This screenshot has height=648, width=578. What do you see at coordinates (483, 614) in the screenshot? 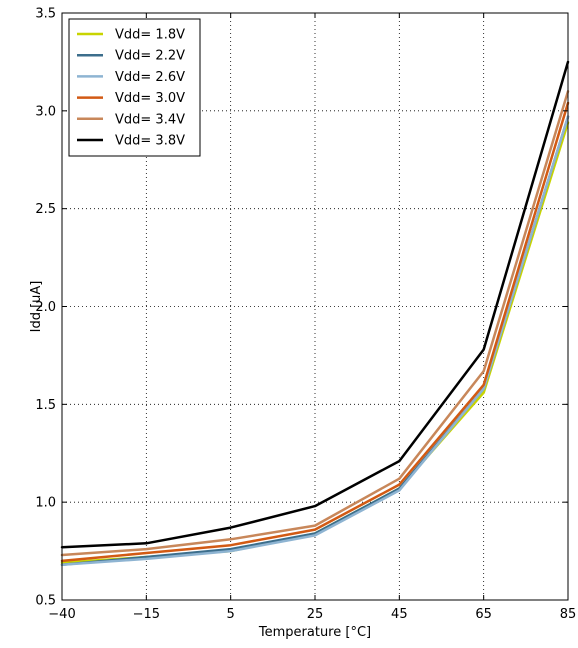
I see `x-tick-label: 65` at bounding box center [483, 614].